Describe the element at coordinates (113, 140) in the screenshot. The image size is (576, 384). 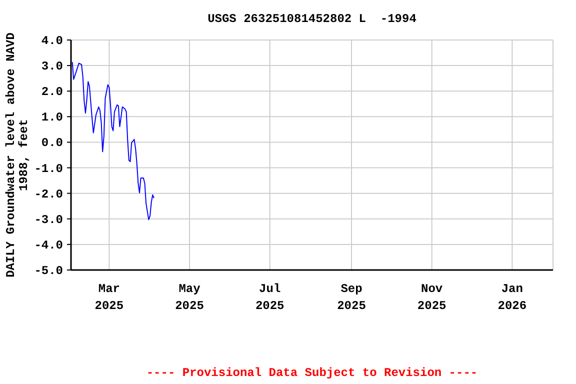
I see `line-series` at that location.